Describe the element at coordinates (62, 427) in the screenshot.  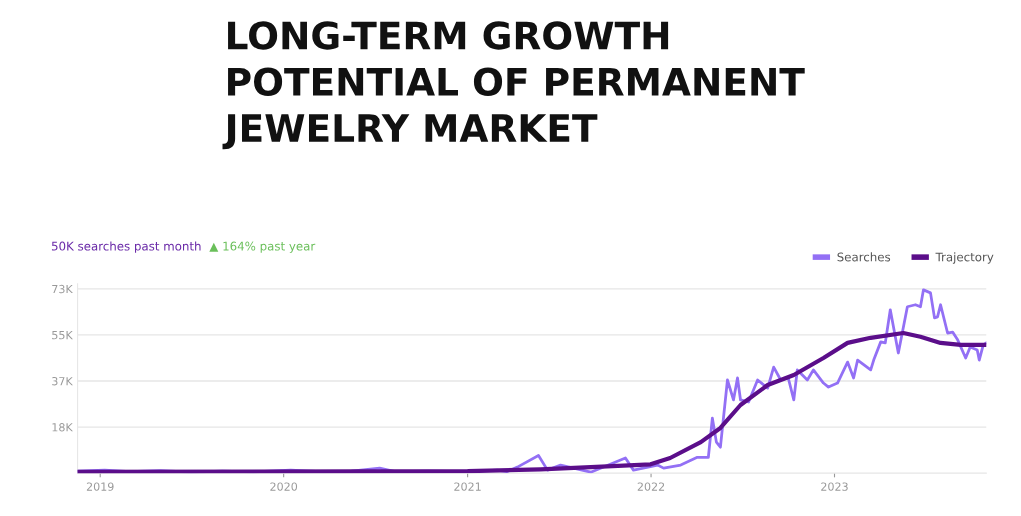
I see `y-tick-label: 18K` at that location.